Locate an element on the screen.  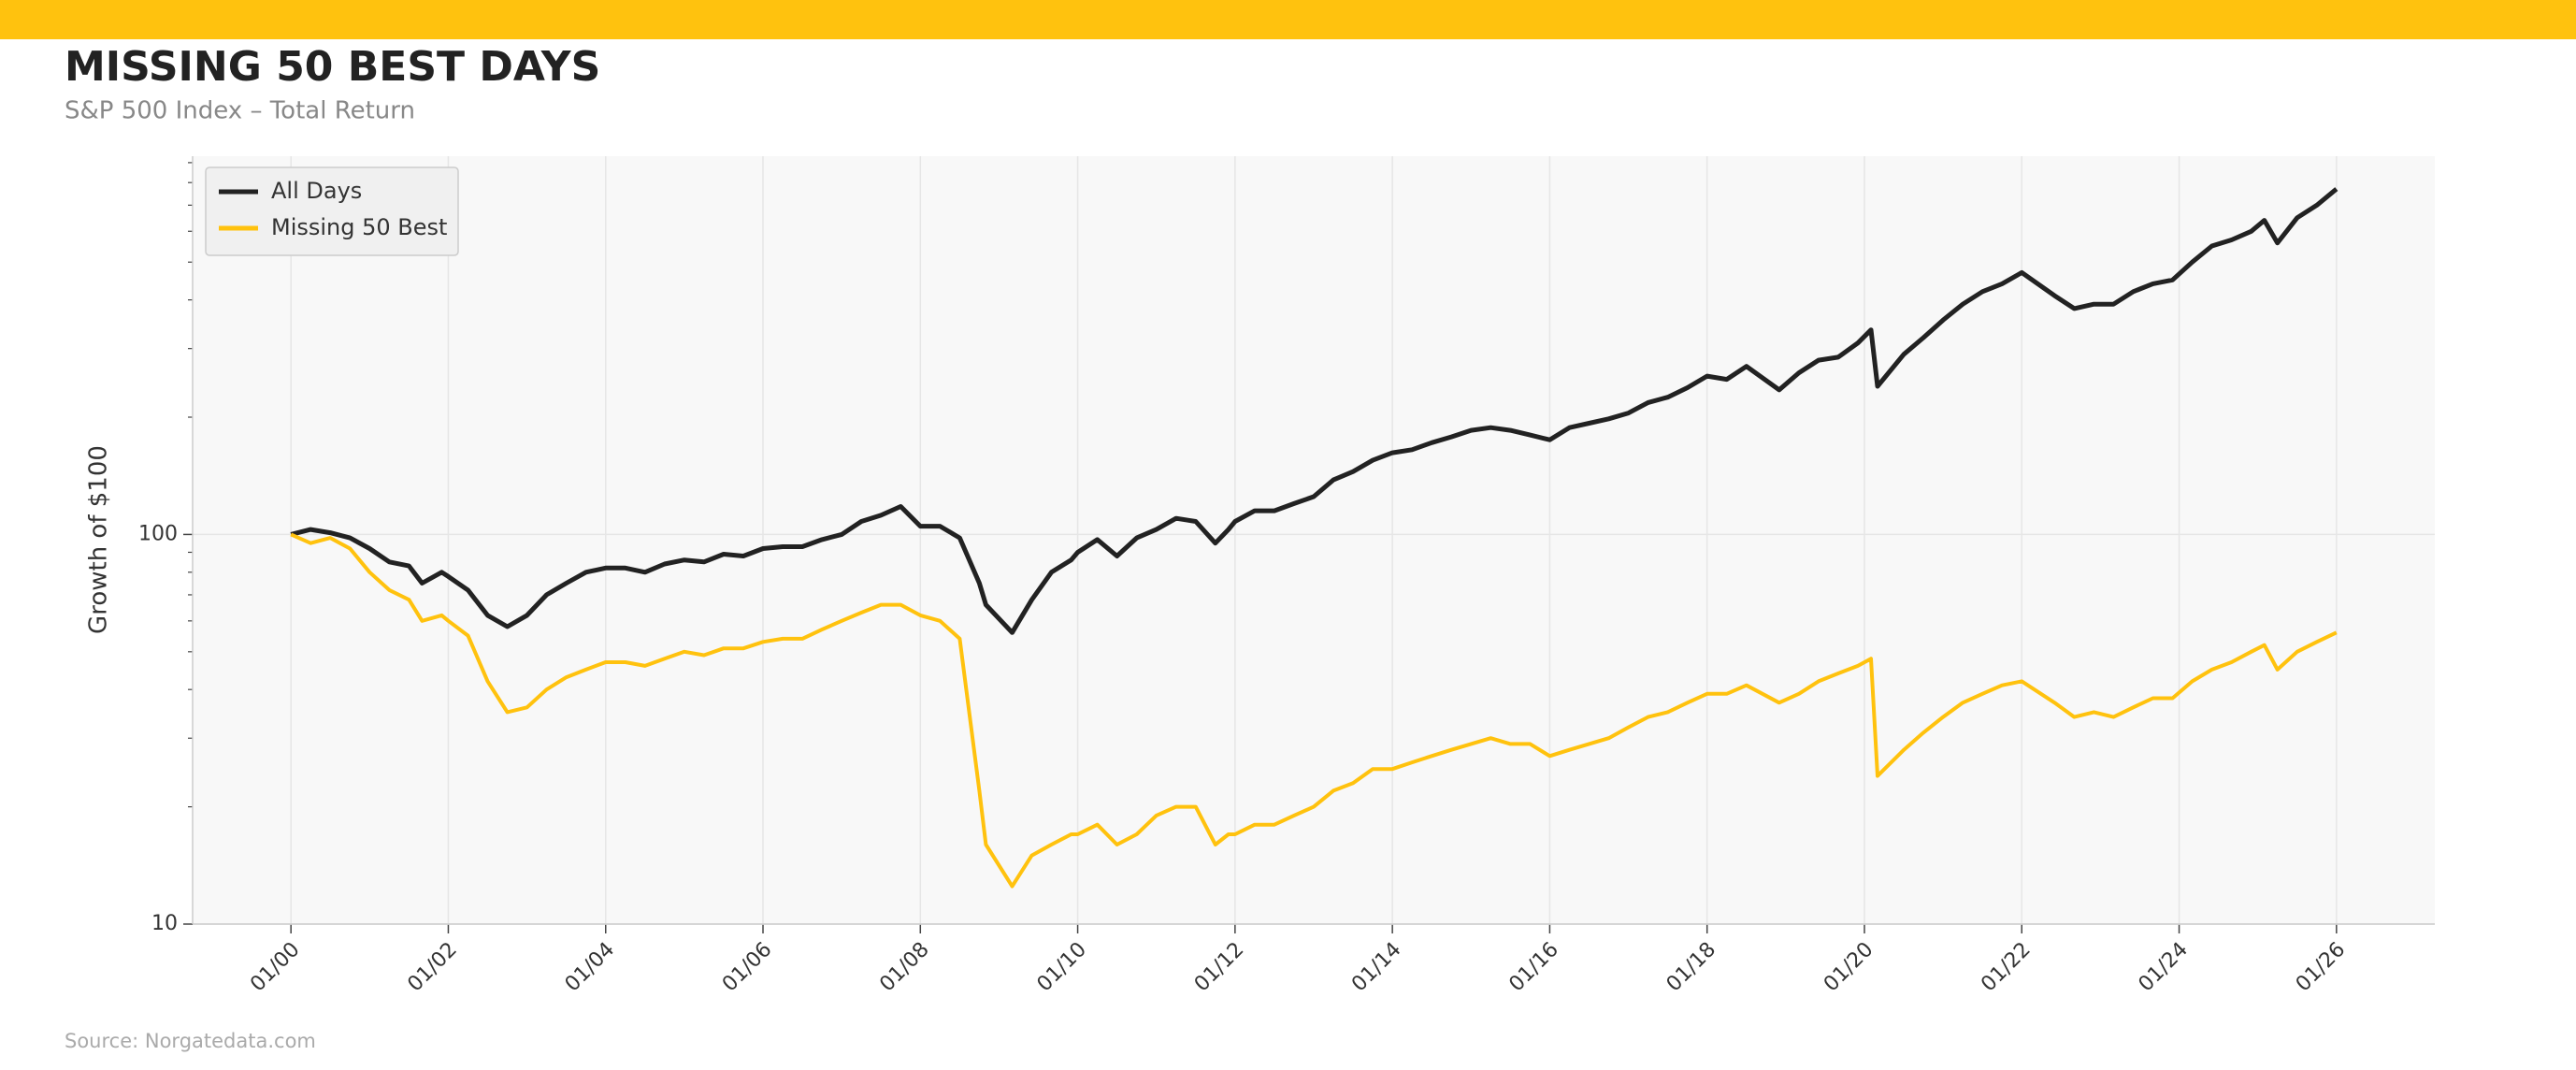
x-tick-label: 01/20 is located at coordinates (1849, 967).